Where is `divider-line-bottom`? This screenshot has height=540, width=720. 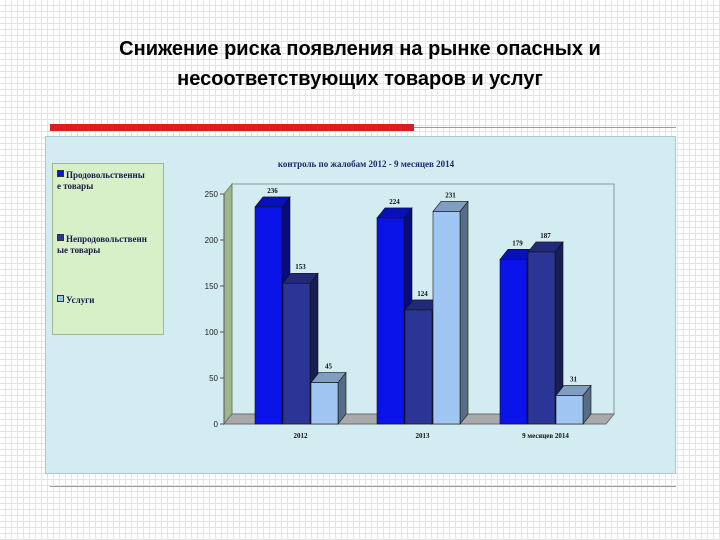
divider-line-bottom is located at coordinates (363, 486).